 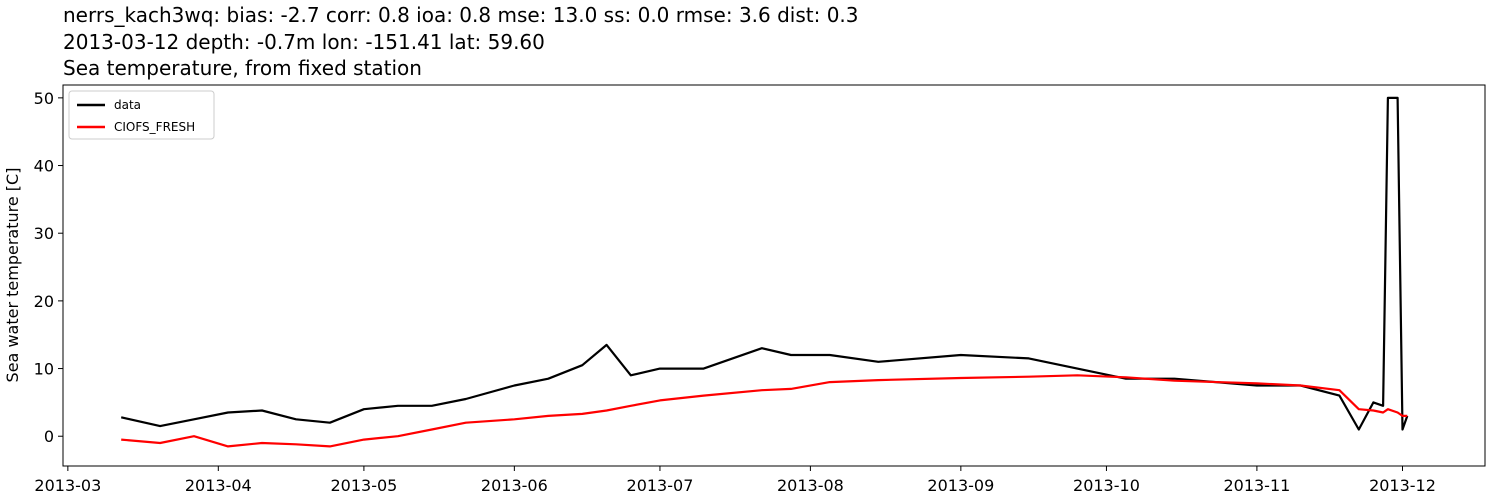 What do you see at coordinates (127, 105) in the screenshot?
I see `legend-label: data` at bounding box center [127, 105].